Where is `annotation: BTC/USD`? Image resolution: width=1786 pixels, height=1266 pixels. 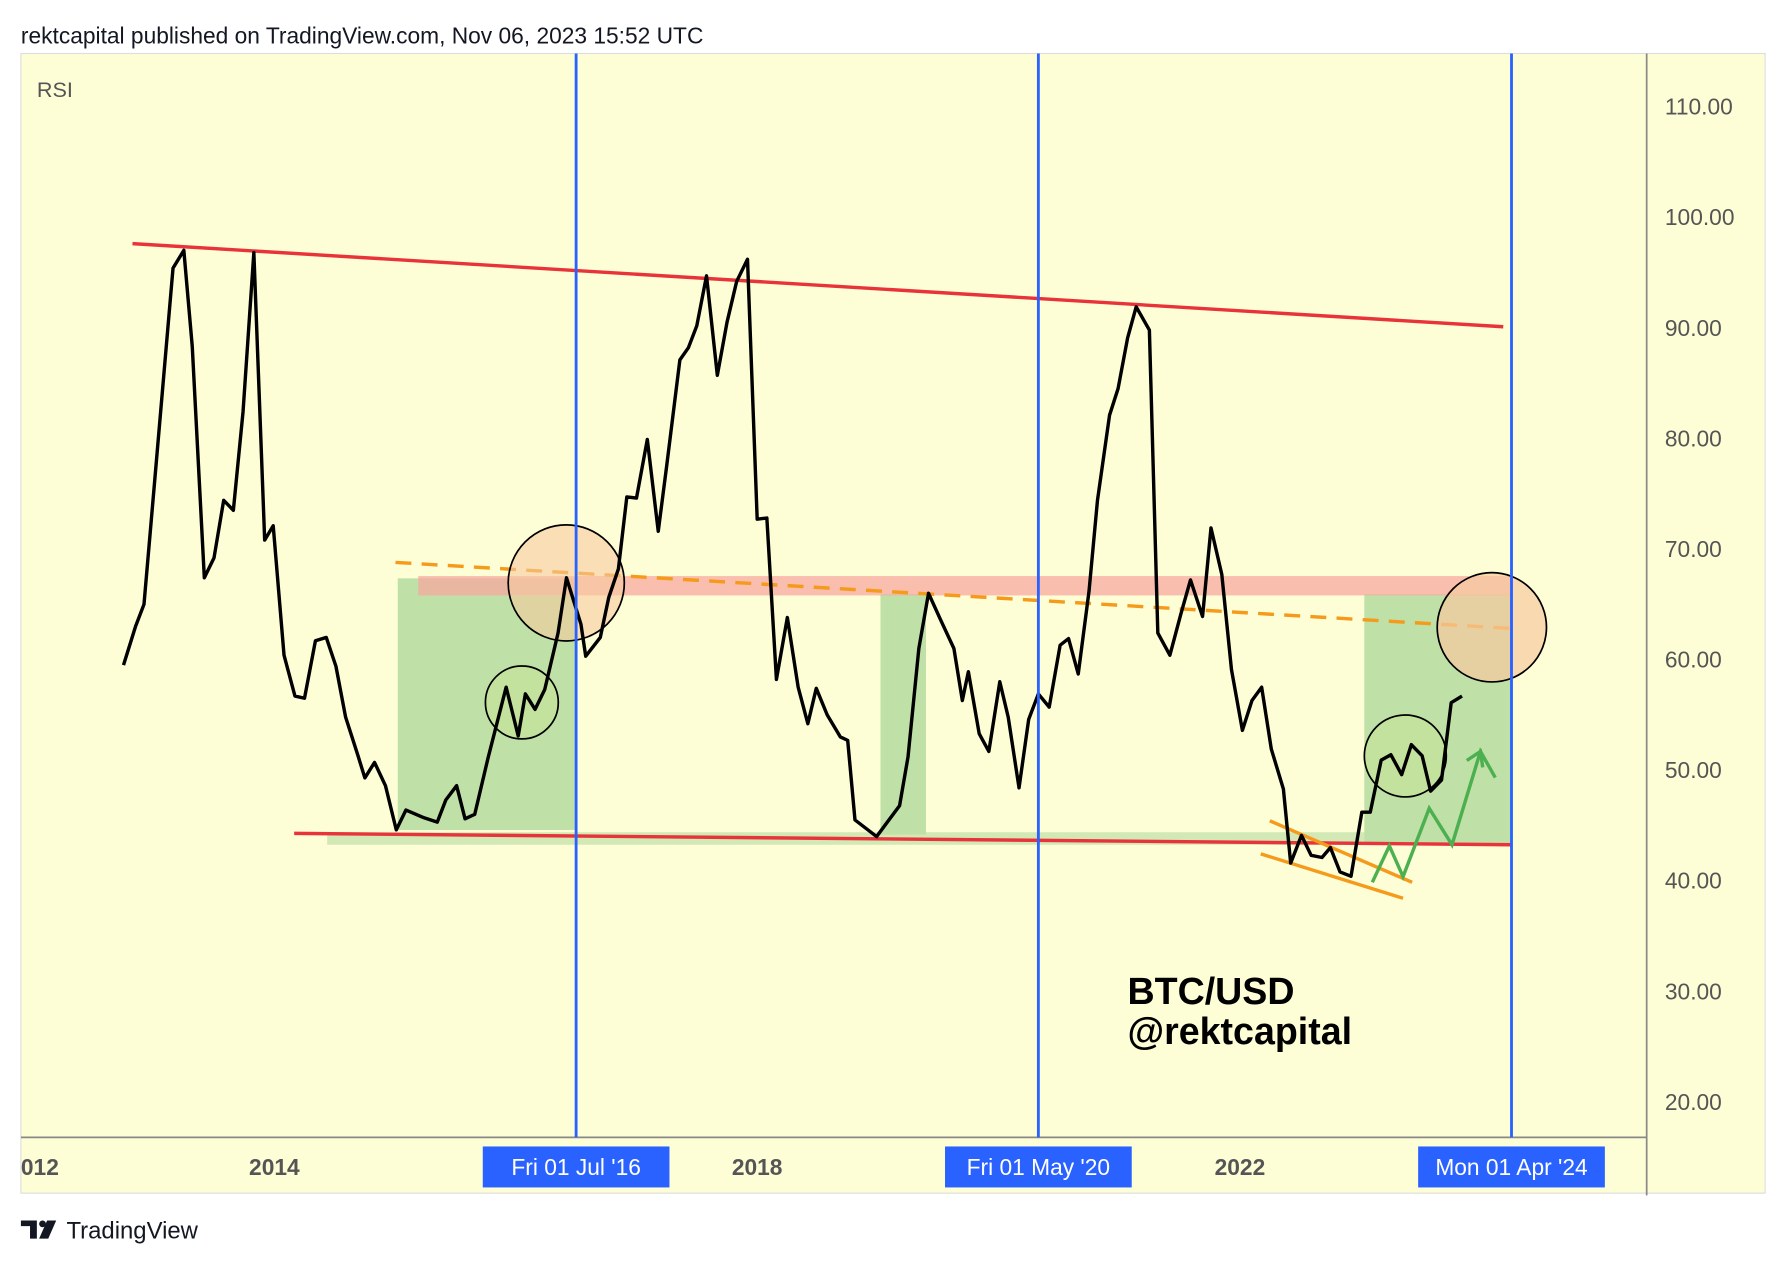
annotation: BTC/USD is located at coordinates (1211, 991).